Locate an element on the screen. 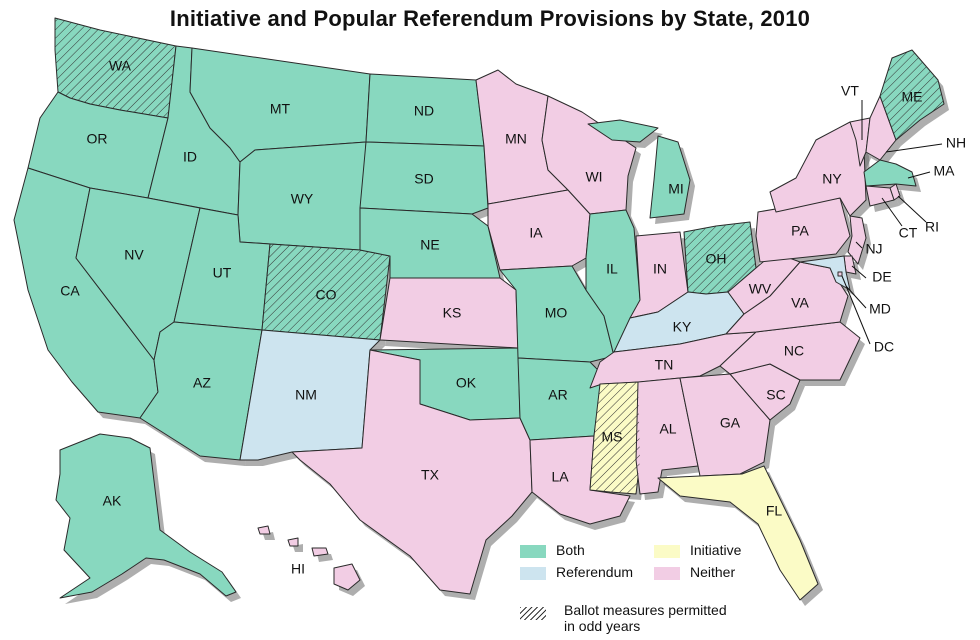 This screenshot has width=980, height=640. legend-item-referendum: Referendum is located at coordinates (576, 572).